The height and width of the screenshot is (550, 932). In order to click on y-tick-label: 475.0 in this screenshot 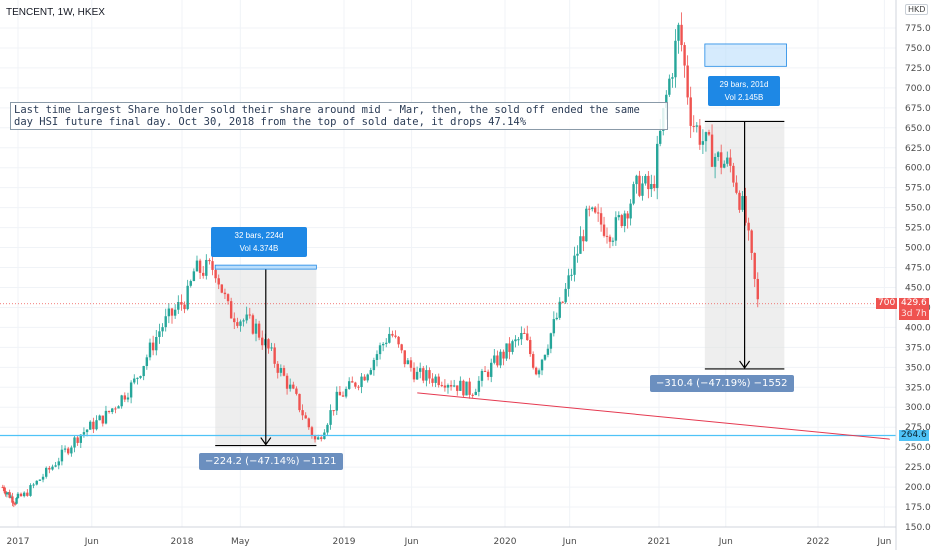, I will do `click(918, 269)`.